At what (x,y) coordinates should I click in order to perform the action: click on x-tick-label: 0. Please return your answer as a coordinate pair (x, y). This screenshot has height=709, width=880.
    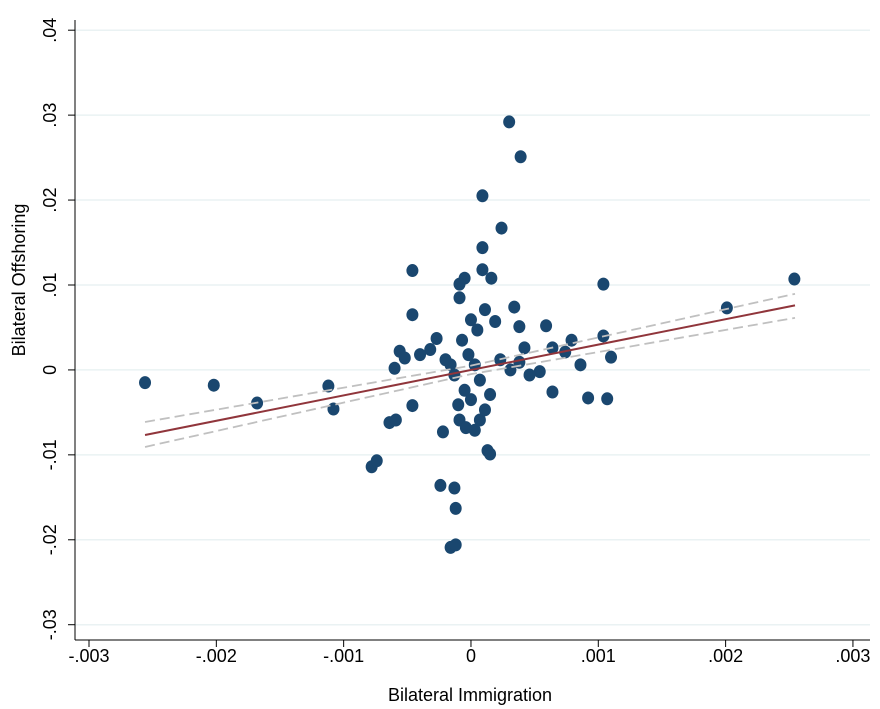
    Looking at the image, I should click on (471, 656).